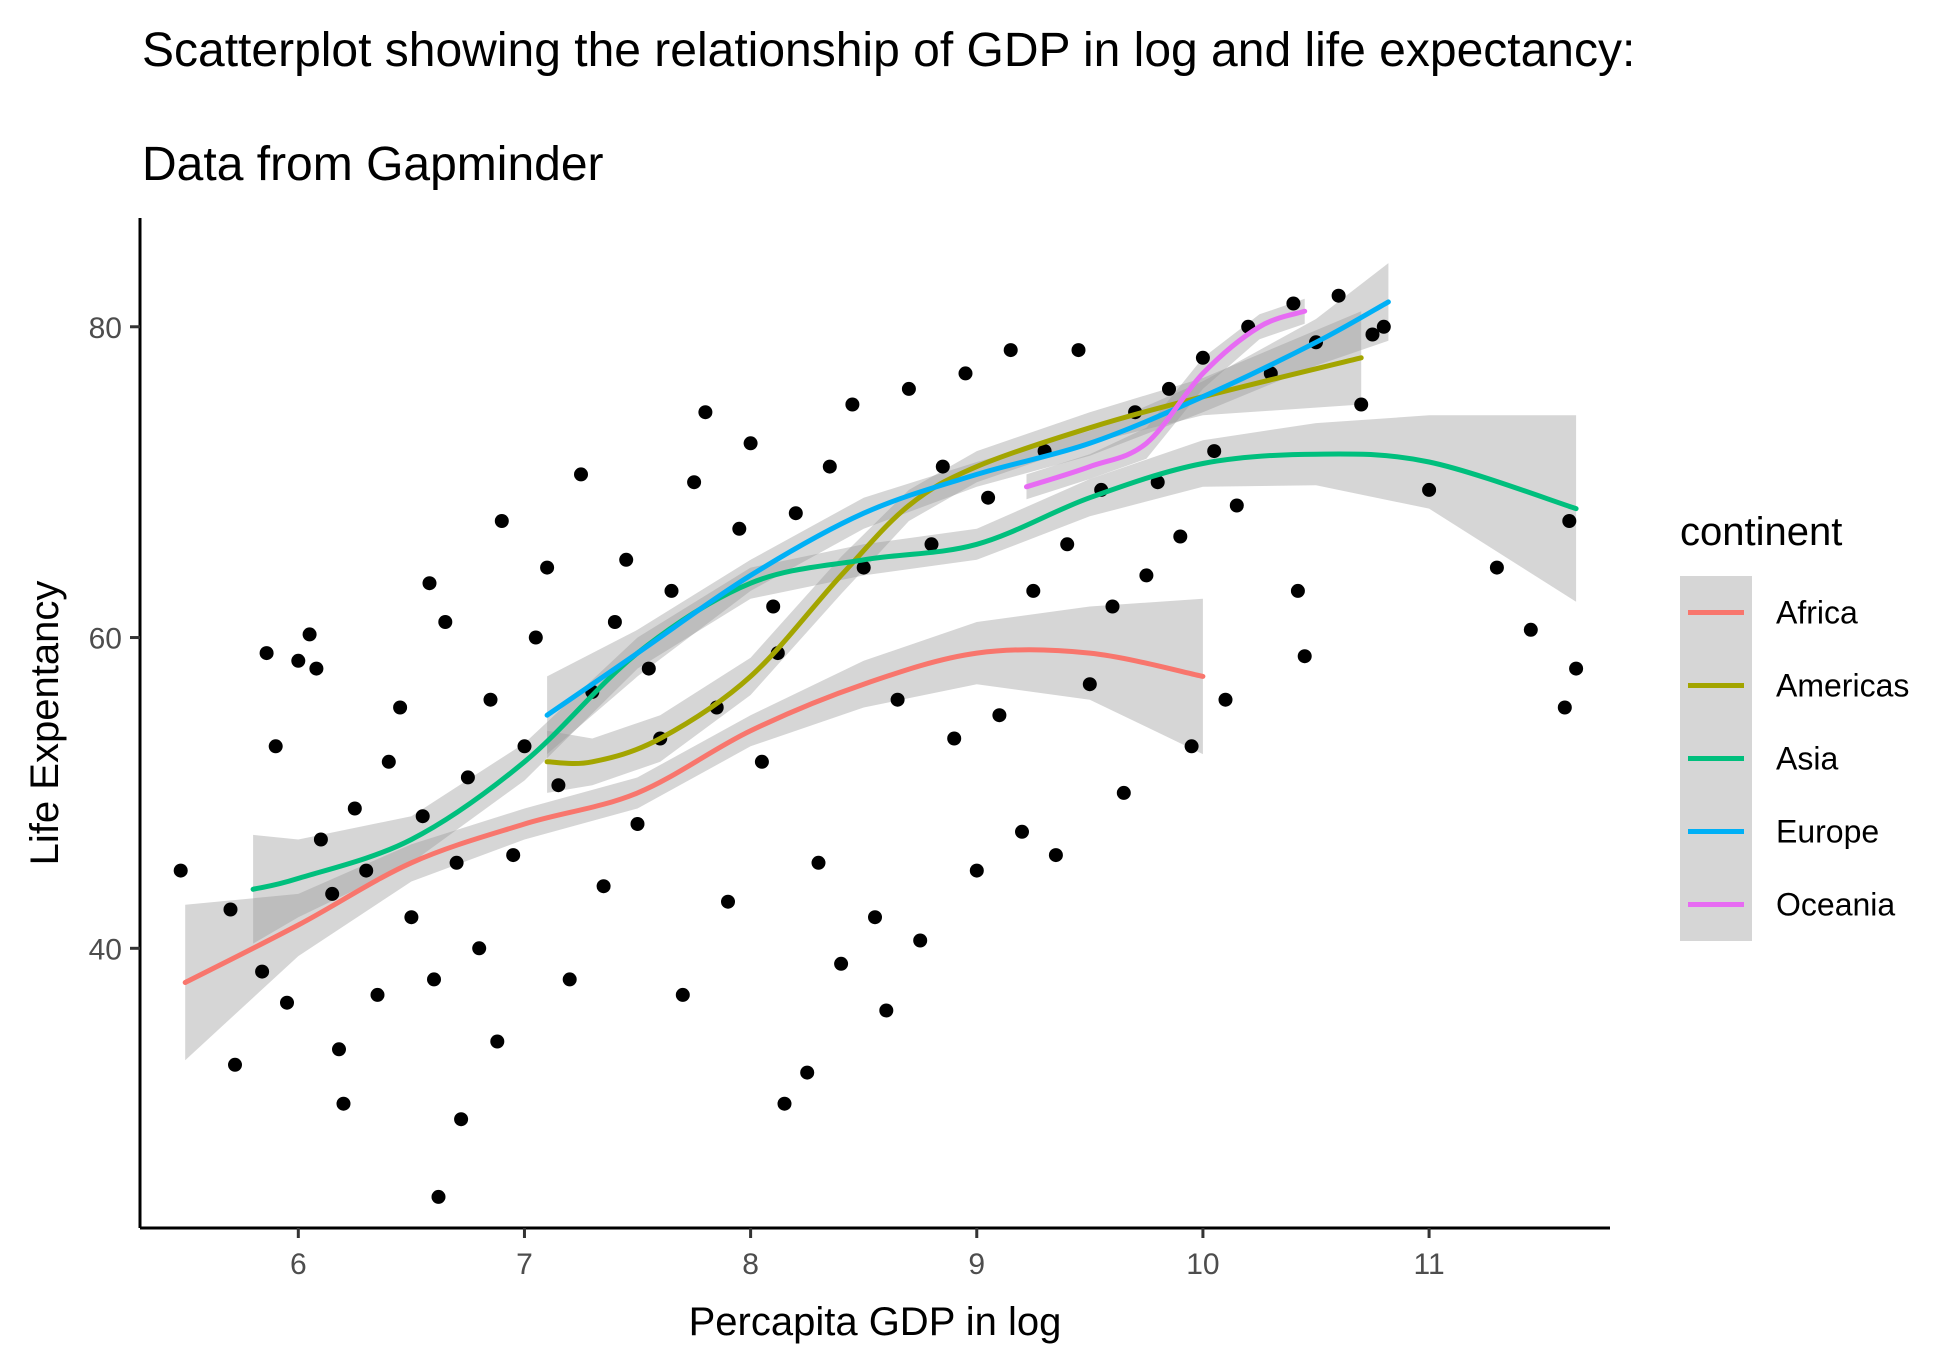  Describe the element at coordinates (976, 1264) in the screenshot. I see `x-tick-label-9: 9` at that location.